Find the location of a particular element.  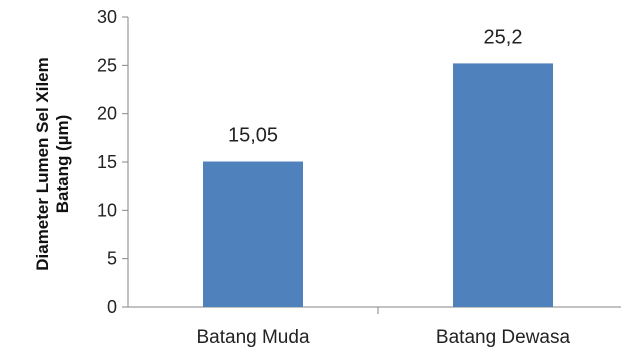

y-axis-title-line-1: Diameter Lumen Sel Xilem is located at coordinates (42, 164).